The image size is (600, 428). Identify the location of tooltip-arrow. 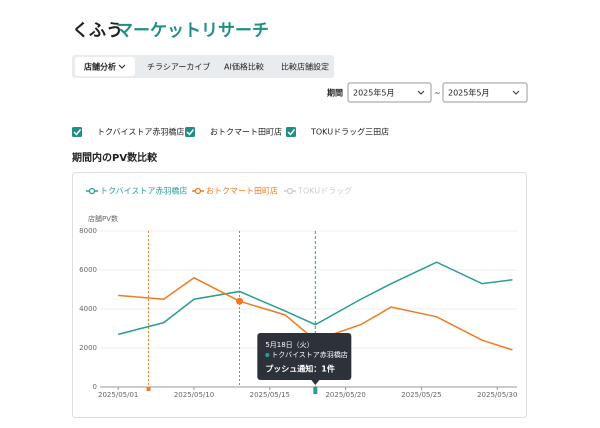
(315, 382).